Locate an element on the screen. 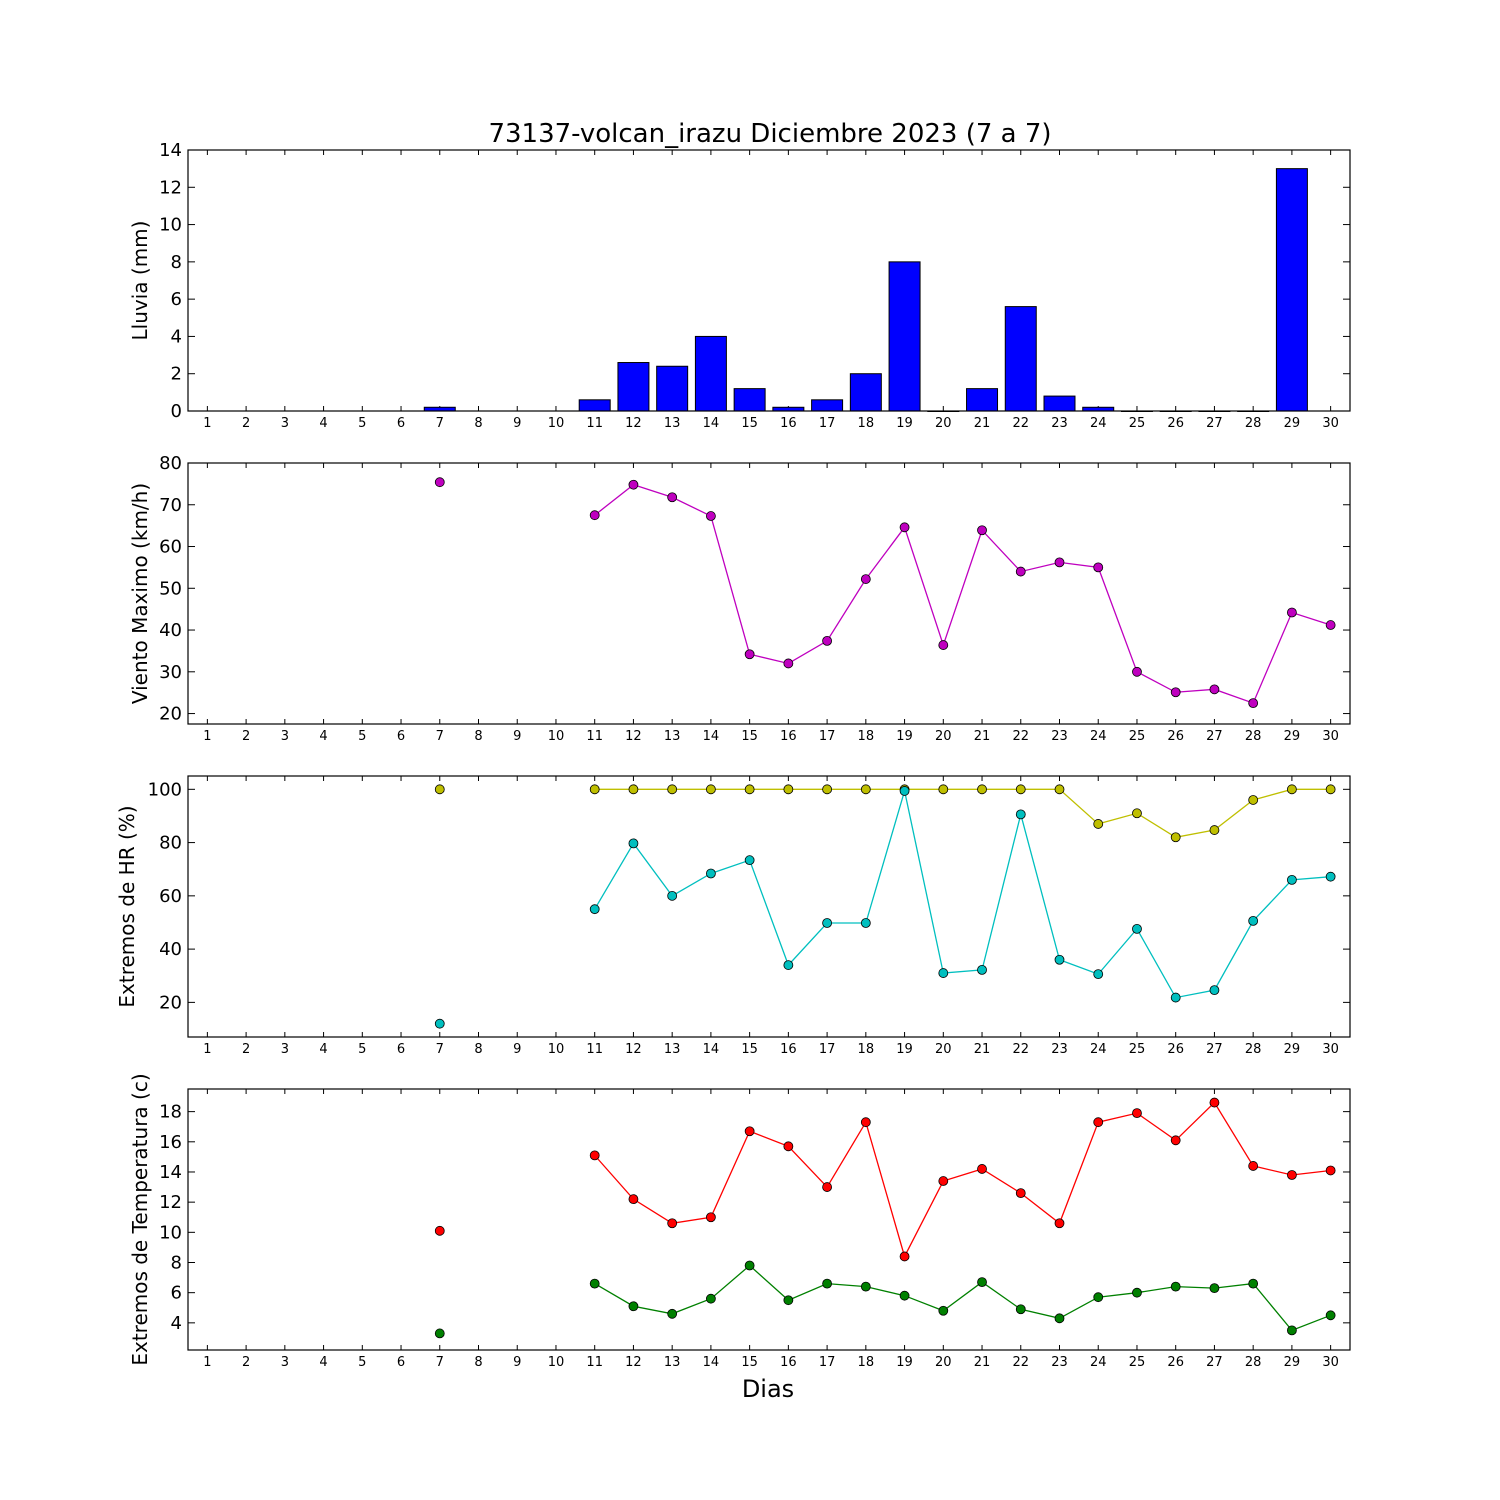 The width and height of the screenshot is (1500, 1500). plot-frame is located at coordinates (769, 593).